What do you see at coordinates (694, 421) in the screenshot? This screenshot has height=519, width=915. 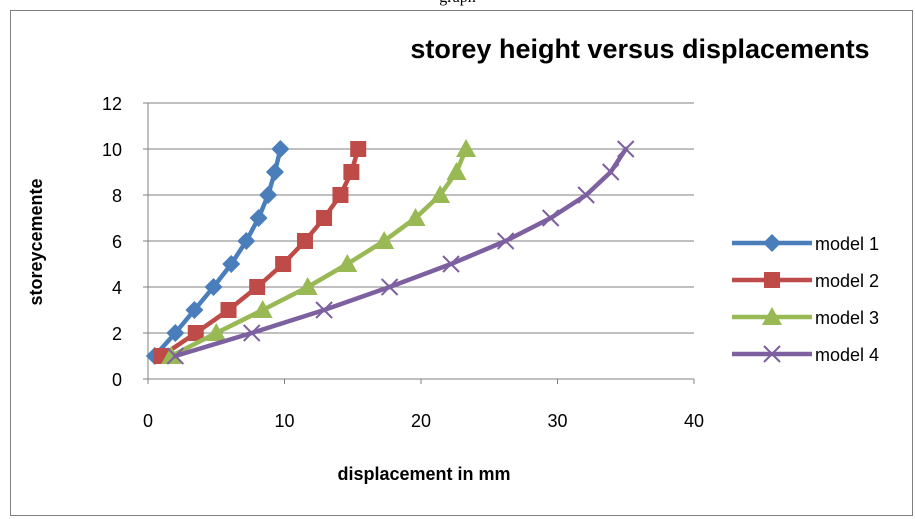 I see `x-tick-label-4: 40` at bounding box center [694, 421].